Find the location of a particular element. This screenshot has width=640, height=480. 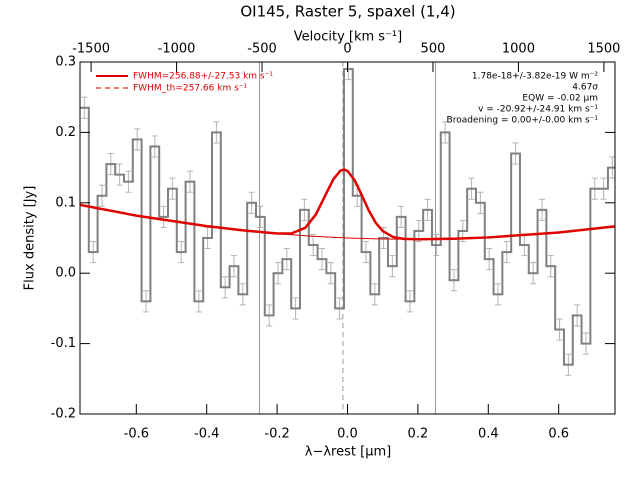

x-tick-label: -0.4 is located at coordinates (206, 434).